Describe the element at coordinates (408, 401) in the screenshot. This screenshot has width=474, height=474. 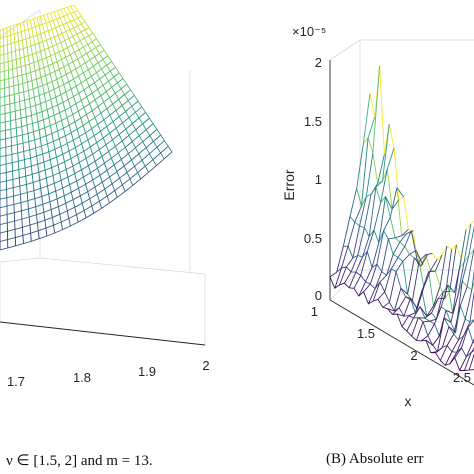
I see `panel-b-x-axis-label: x` at that location.